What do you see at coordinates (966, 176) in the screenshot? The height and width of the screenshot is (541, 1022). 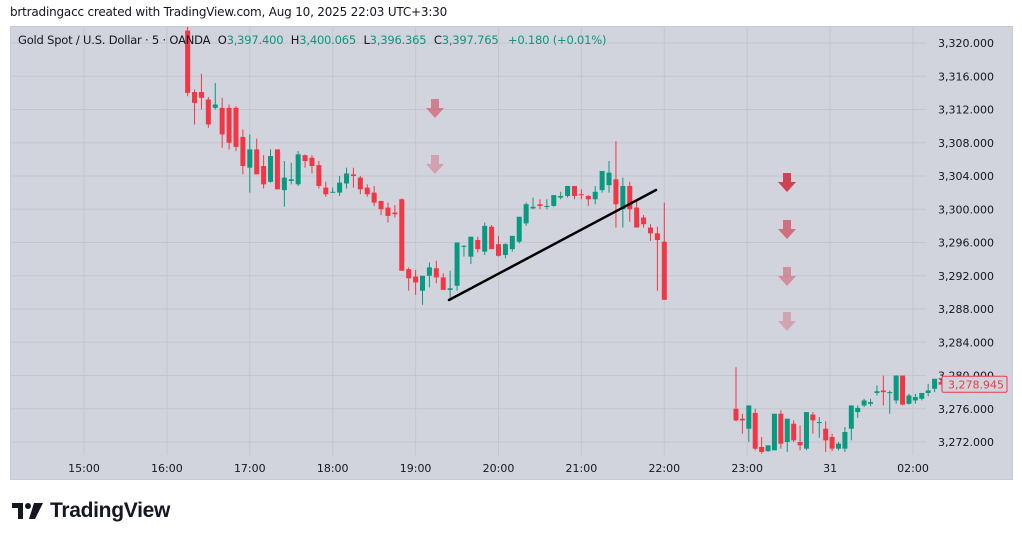 I see `price-tick-label: 3,304.000` at bounding box center [966, 176].